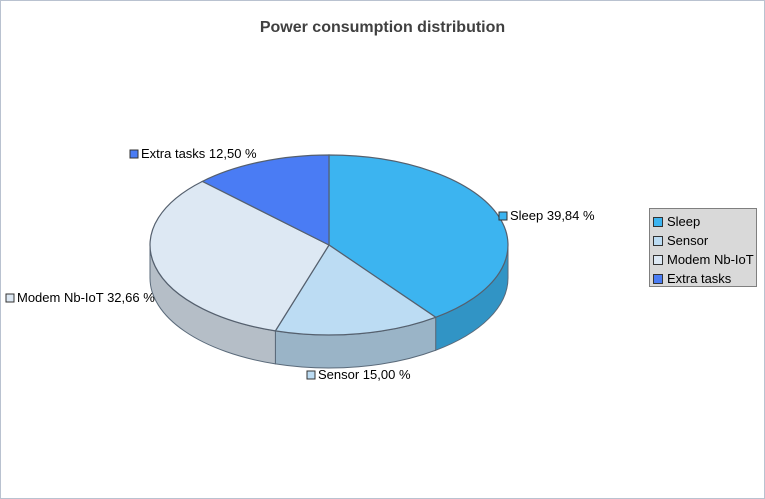 The height and width of the screenshot is (499, 765). What do you see at coordinates (658, 221) in the screenshot?
I see `legend-swatch-sleep` at bounding box center [658, 221].